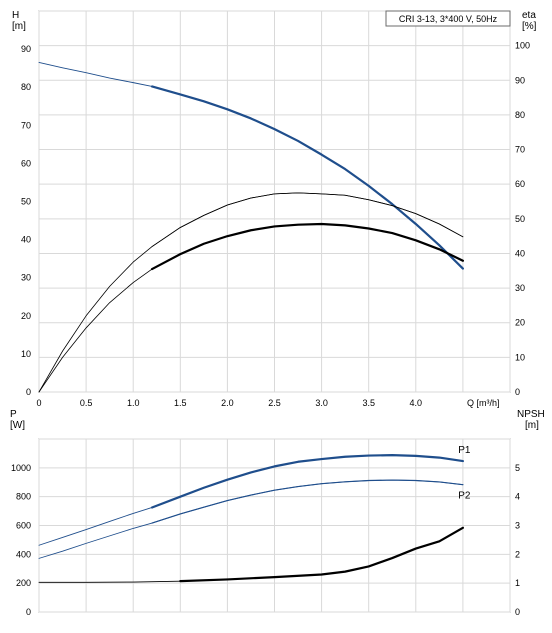 This screenshot has height=633, width=552. What do you see at coordinates (28, 392) in the screenshot?
I see `top-left-y-tick-label: 0` at bounding box center [28, 392].